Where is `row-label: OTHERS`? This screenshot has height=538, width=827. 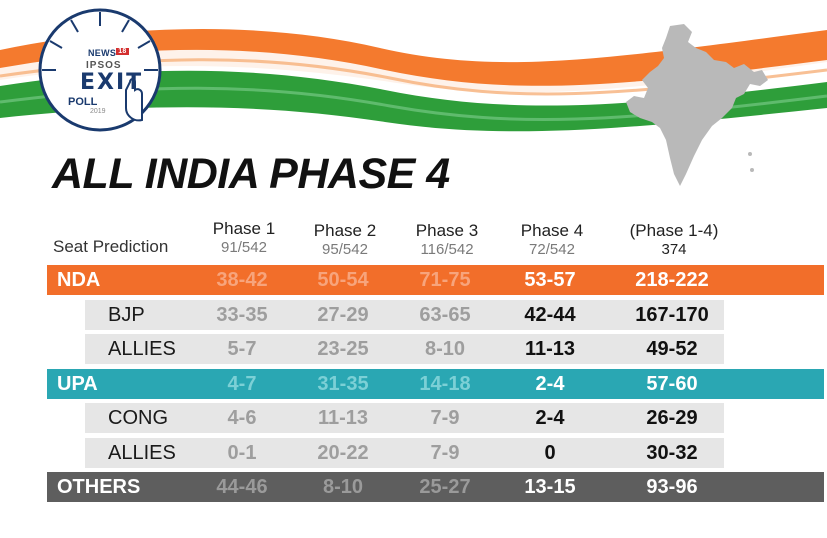
row-label: OTHERS is located at coordinates (99, 487).